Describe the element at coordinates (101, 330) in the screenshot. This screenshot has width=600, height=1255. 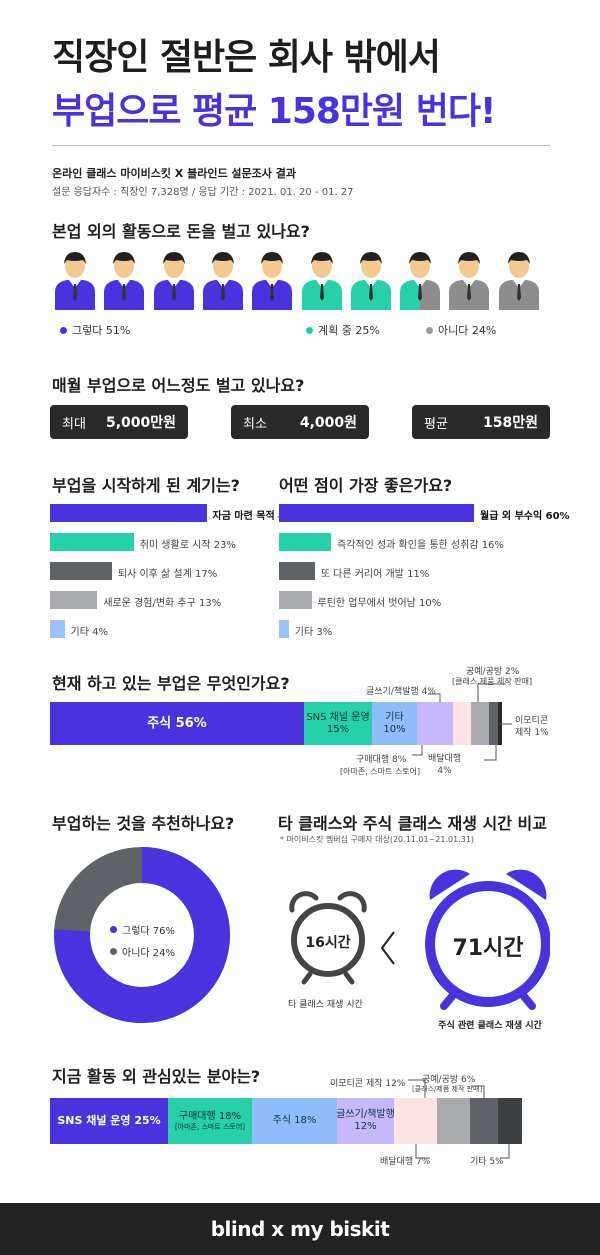
I see `legend-label: 그렇다 51%` at that location.